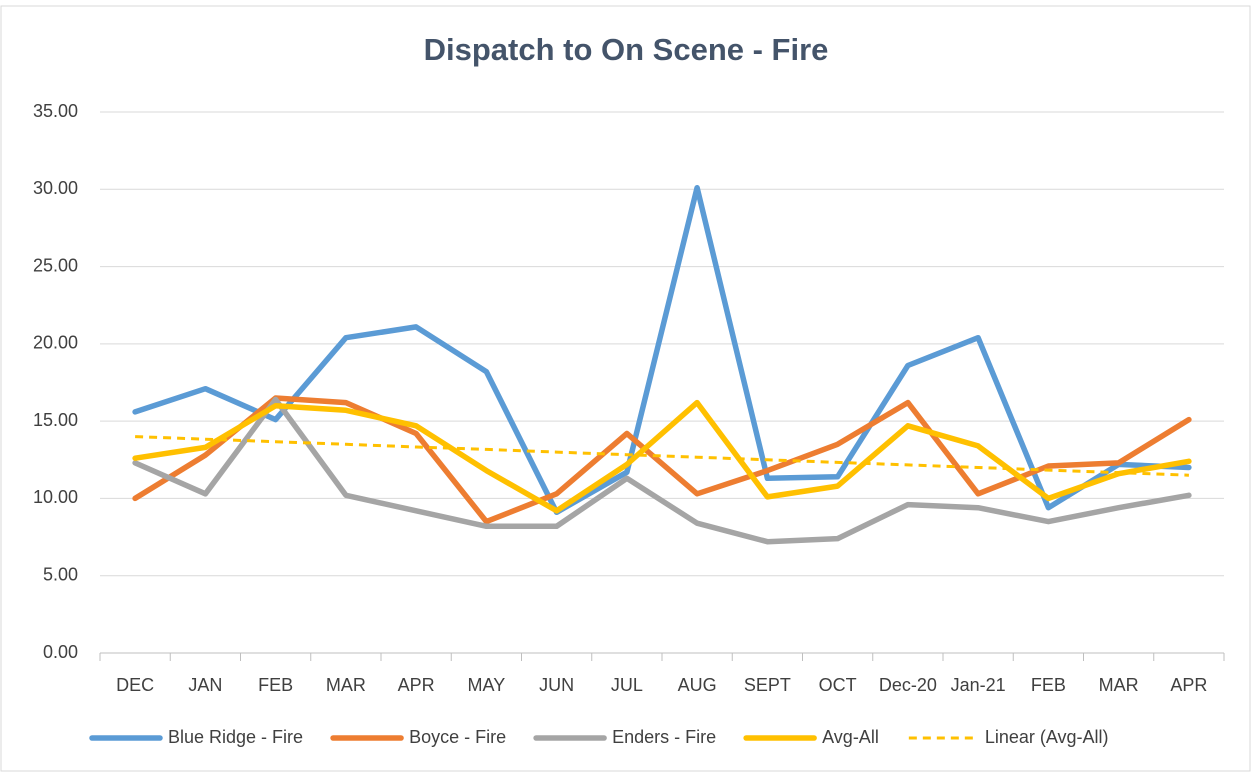 The height and width of the screenshot is (777, 1252). I want to click on y-tick-label: 5.00, so click(60, 574).